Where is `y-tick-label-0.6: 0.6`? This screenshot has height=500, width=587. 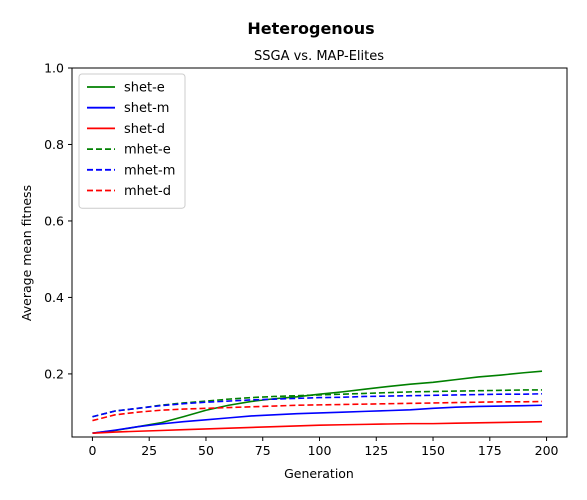 y-tick-label-0.6: 0.6 is located at coordinates (54, 220).